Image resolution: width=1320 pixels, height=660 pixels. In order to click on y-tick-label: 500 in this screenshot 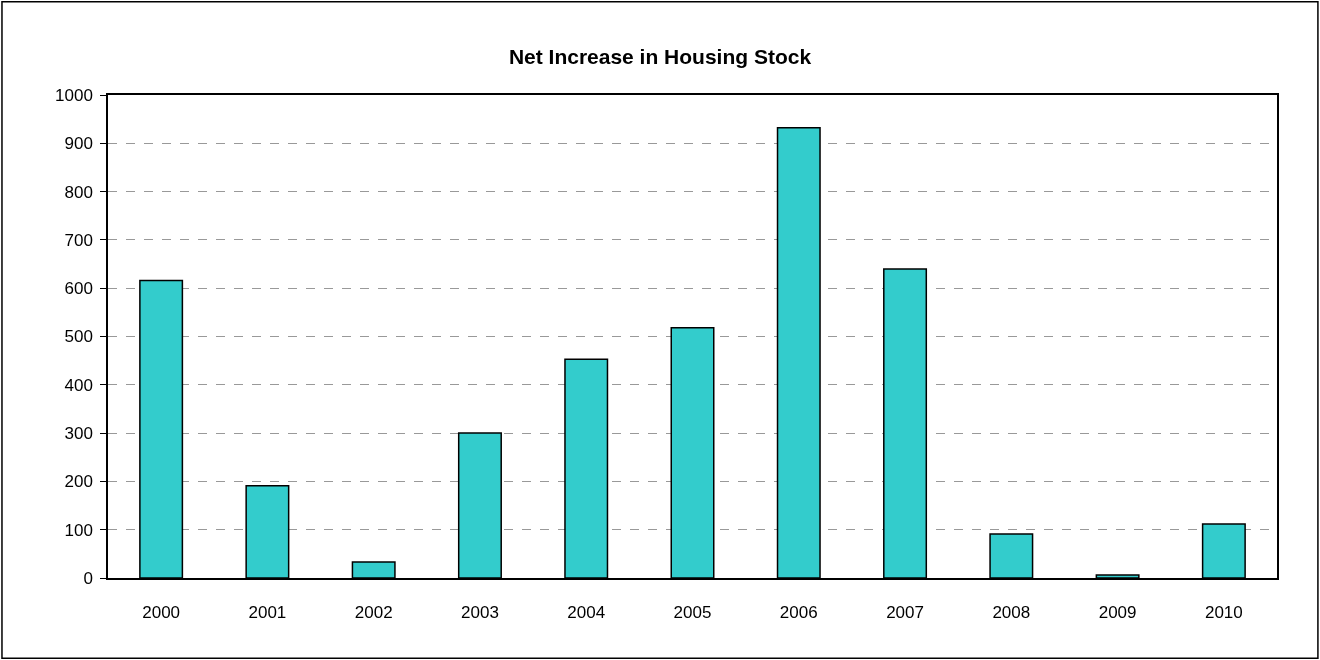, I will do `click(78, 337)`.